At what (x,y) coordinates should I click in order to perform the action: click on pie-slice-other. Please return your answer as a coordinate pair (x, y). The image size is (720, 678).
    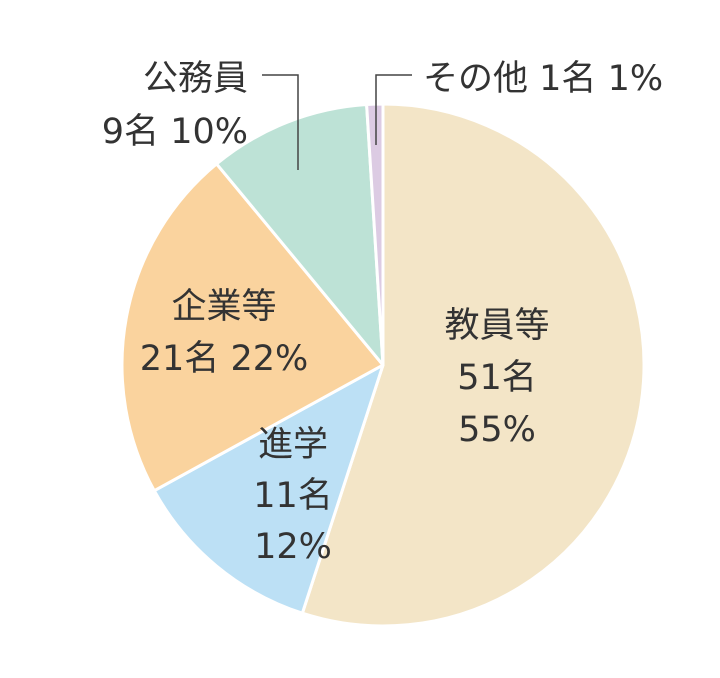
    Looking at the image, I should click on (375, 234).